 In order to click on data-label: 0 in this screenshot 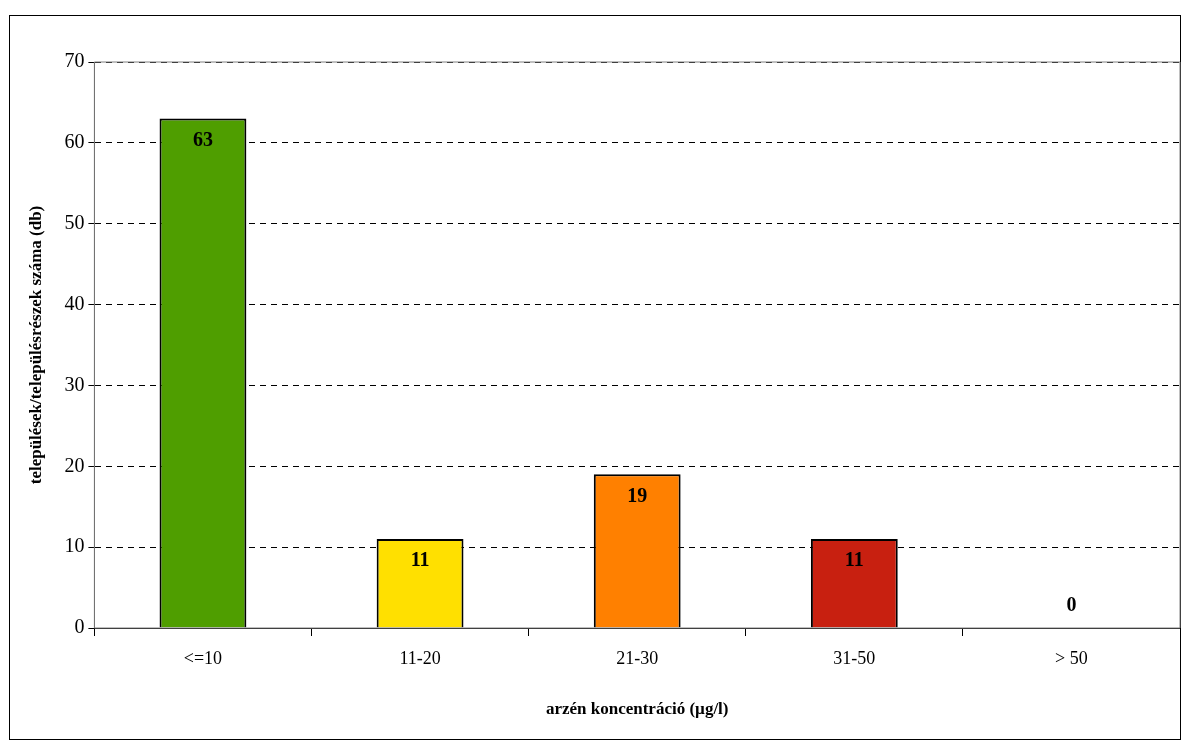, I will do `click(1071, 604)`.